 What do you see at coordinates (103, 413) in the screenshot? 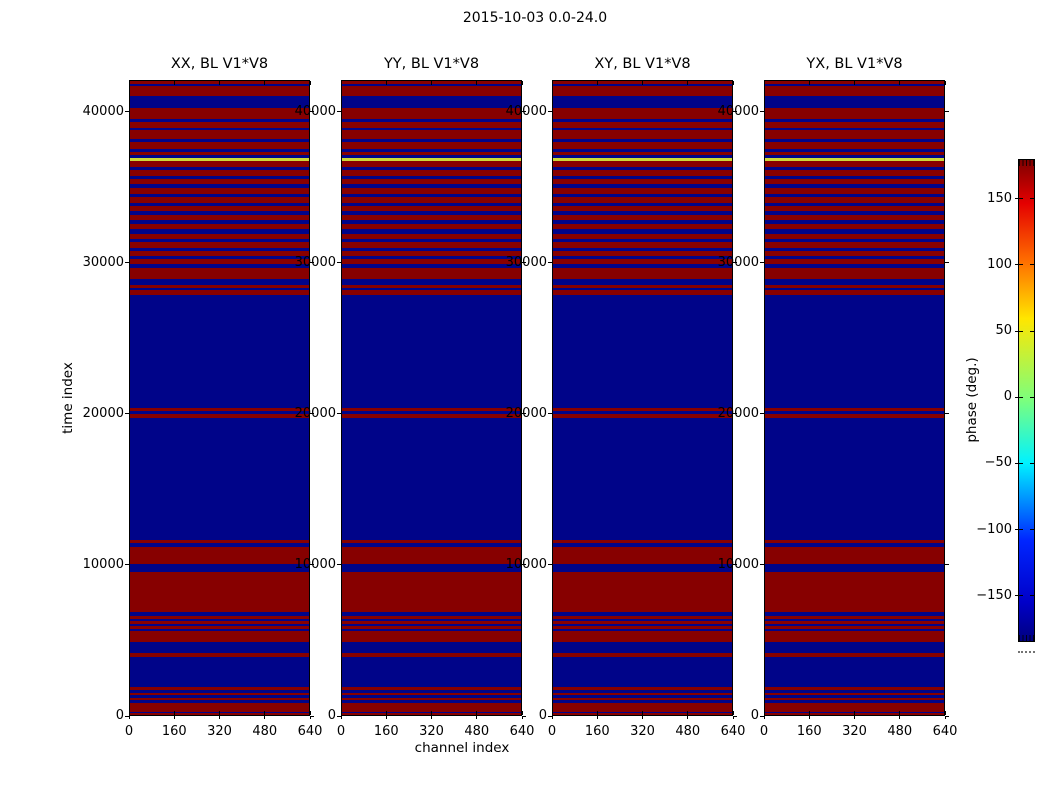
I see `y-tick-label: 20000` at bounding box center [103, 413].